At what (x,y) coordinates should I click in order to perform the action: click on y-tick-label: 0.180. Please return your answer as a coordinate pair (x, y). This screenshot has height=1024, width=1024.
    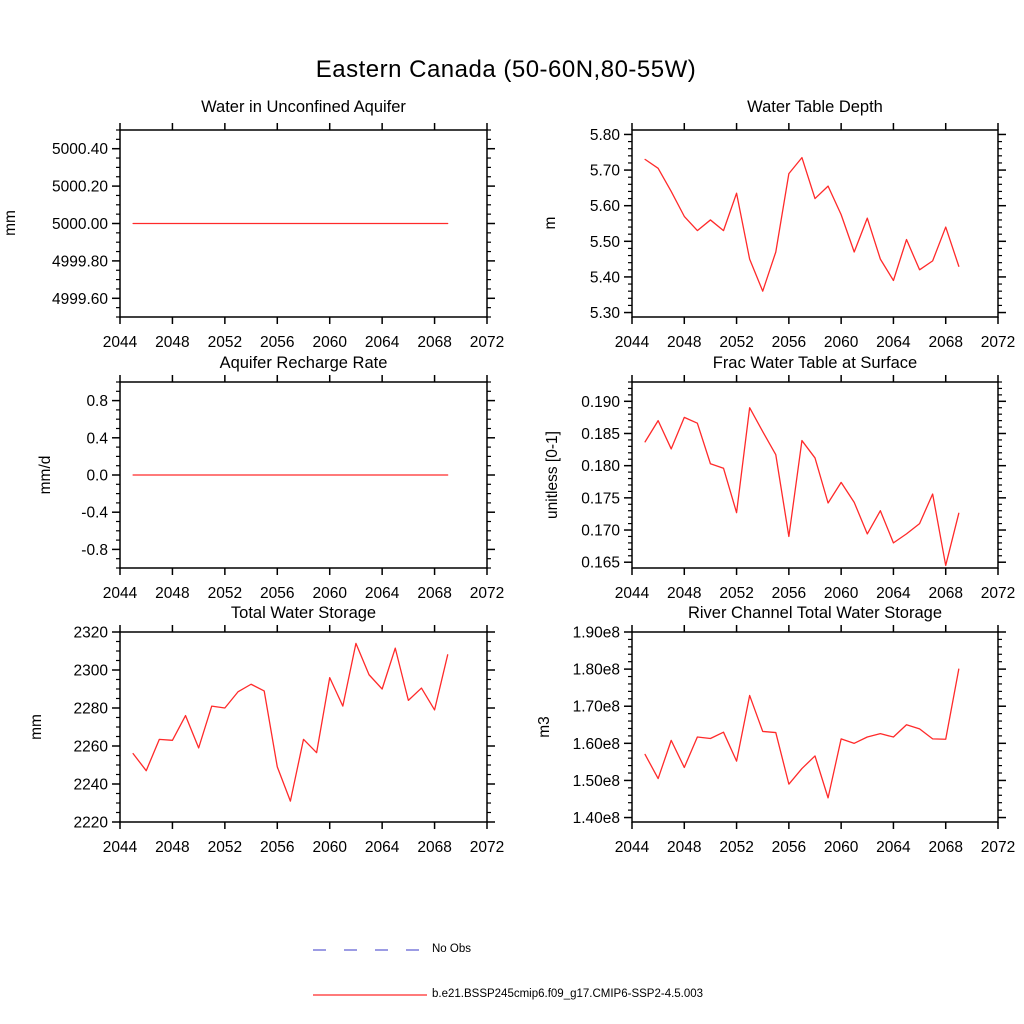
    Looking at the image, I should click on (600, 466).